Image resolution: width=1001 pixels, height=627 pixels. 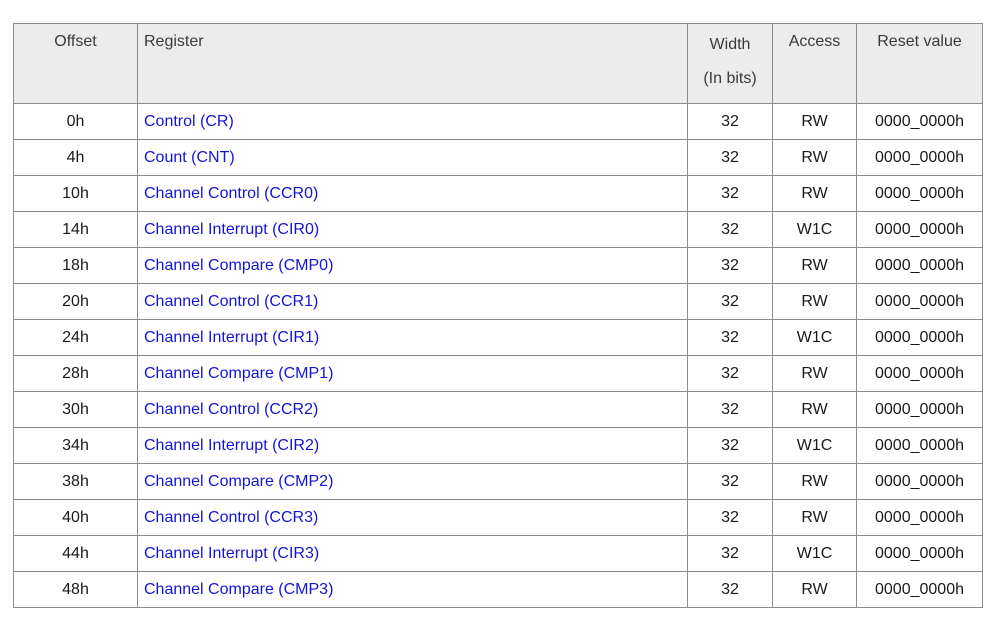 I want to click on cell-offset: 24h, so click(x=75, y=337).